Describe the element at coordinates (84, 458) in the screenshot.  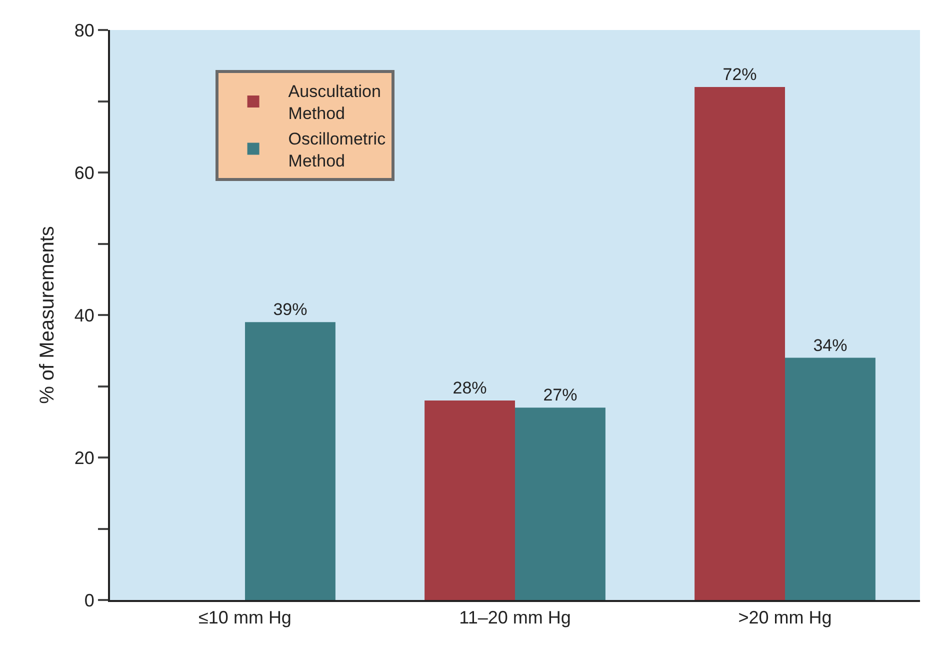
I see `y-tick-label: 20` at that location.